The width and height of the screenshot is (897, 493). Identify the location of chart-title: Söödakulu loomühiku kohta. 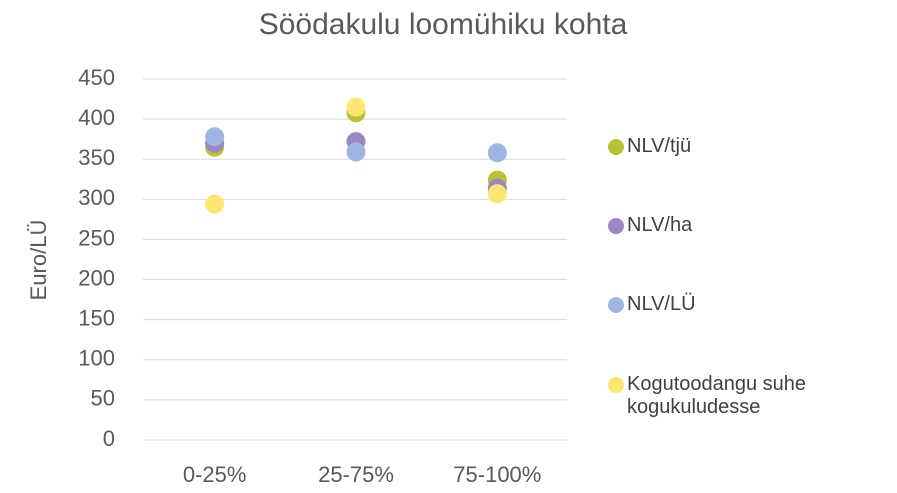
(443, 24).